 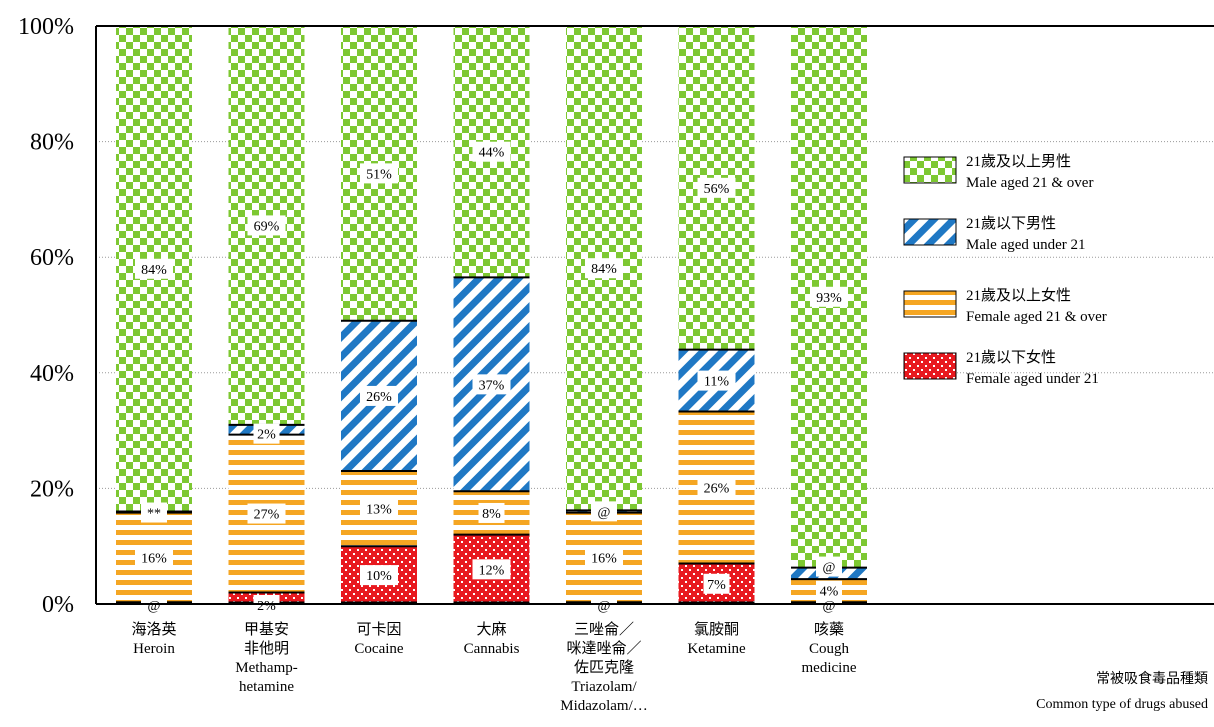 I want to click on data-label: 56%, so click(x=717, y=189).